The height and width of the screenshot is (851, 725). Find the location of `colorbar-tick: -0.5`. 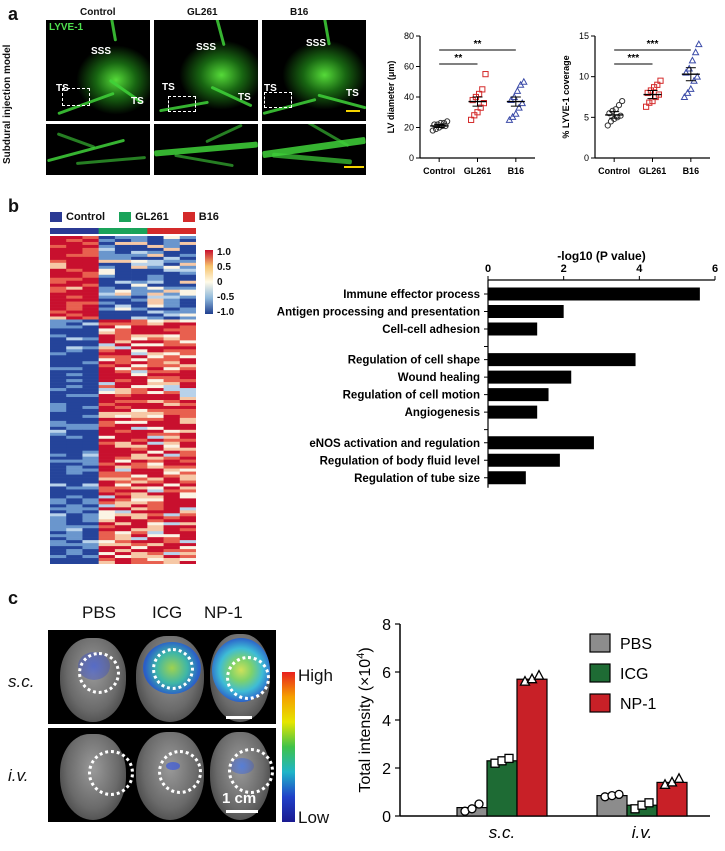

colorbar-tick: -0.5 is located at coordinates (226, 297).